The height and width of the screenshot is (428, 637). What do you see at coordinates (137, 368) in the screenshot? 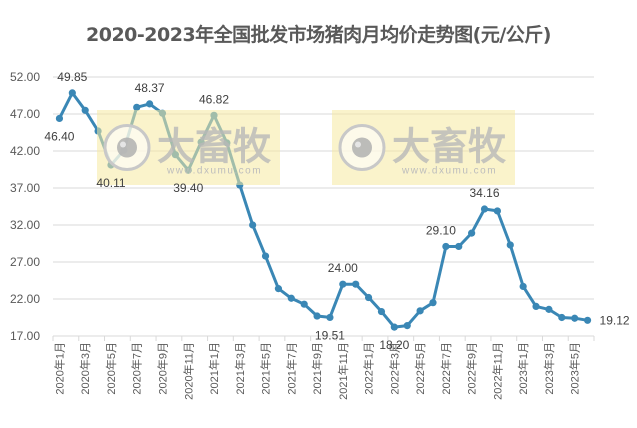
I see `x-tick-label: 2020年7月` at bounding box center [137, 368].